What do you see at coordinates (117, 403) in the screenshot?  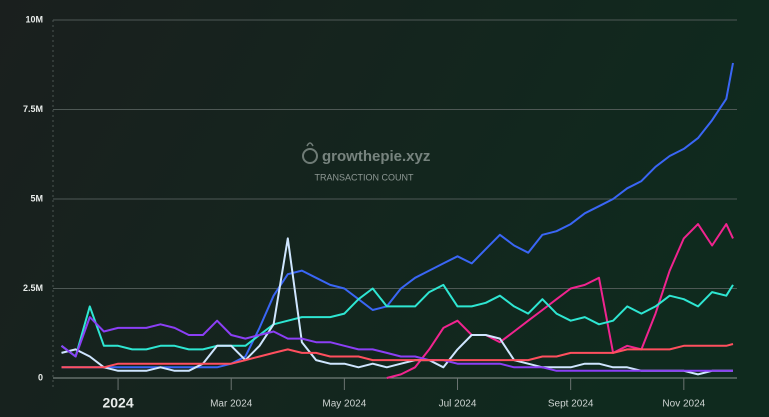 I see `x-tick-label: 2024` at bounding box center [117, 403].